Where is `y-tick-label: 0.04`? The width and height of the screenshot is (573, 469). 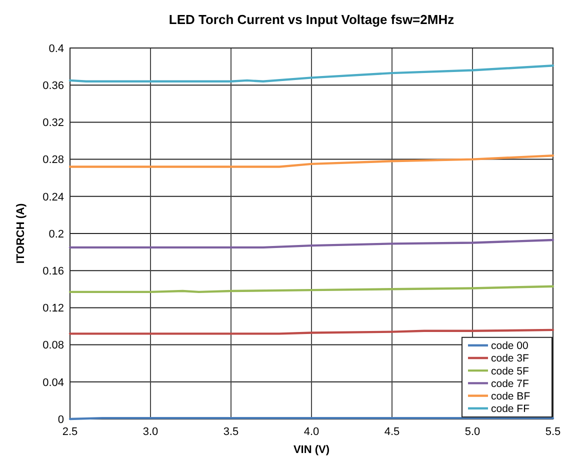
y-tick-label: 0.04 is located at coordinates (53, 382).